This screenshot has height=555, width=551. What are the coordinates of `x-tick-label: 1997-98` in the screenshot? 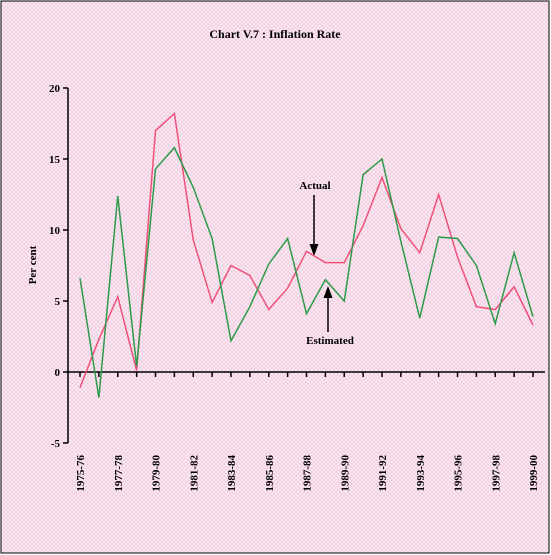 It's located at (496, 473).